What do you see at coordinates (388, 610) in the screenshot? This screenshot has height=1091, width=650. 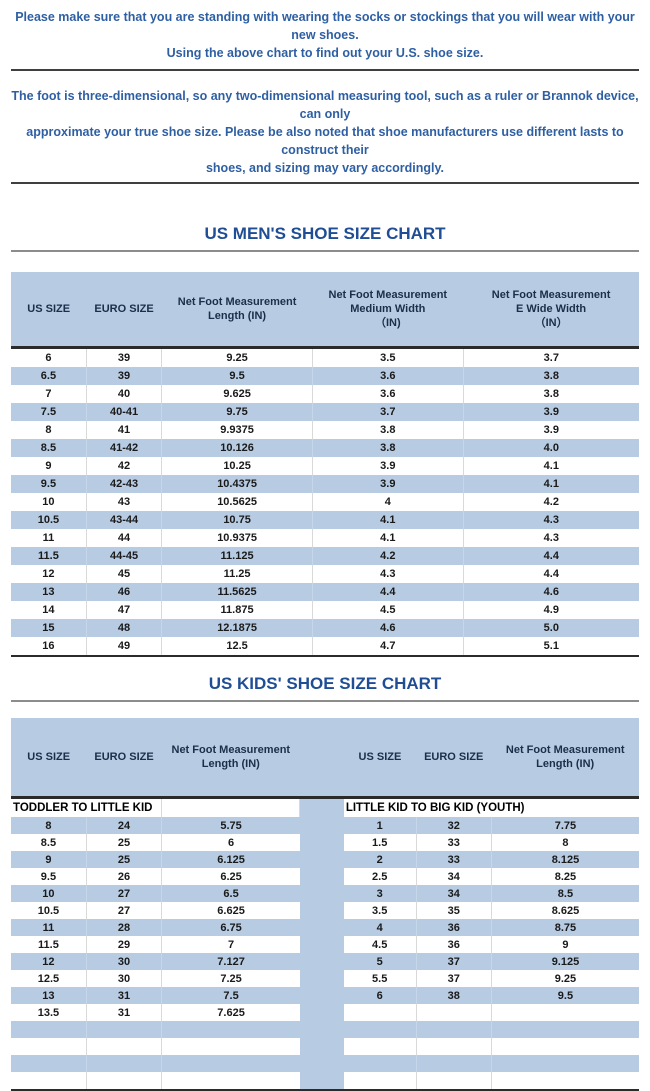 I see `table-cell: 4.5` at bounding box center [388, 610].